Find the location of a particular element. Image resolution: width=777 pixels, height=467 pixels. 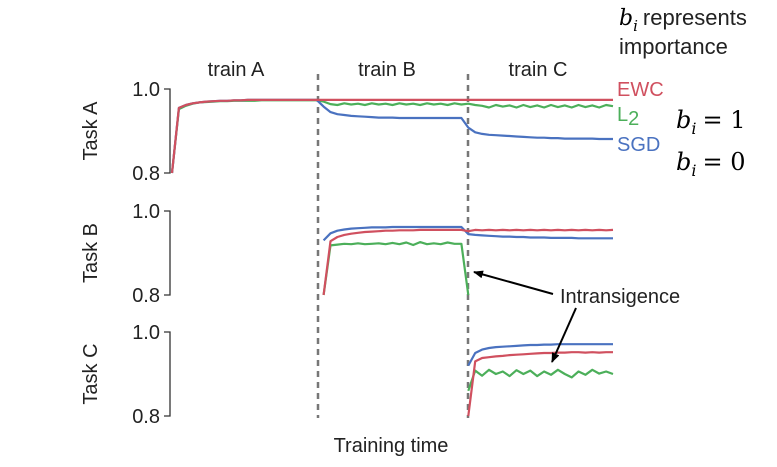

axis-task-a is located at coordinates (167, 131).